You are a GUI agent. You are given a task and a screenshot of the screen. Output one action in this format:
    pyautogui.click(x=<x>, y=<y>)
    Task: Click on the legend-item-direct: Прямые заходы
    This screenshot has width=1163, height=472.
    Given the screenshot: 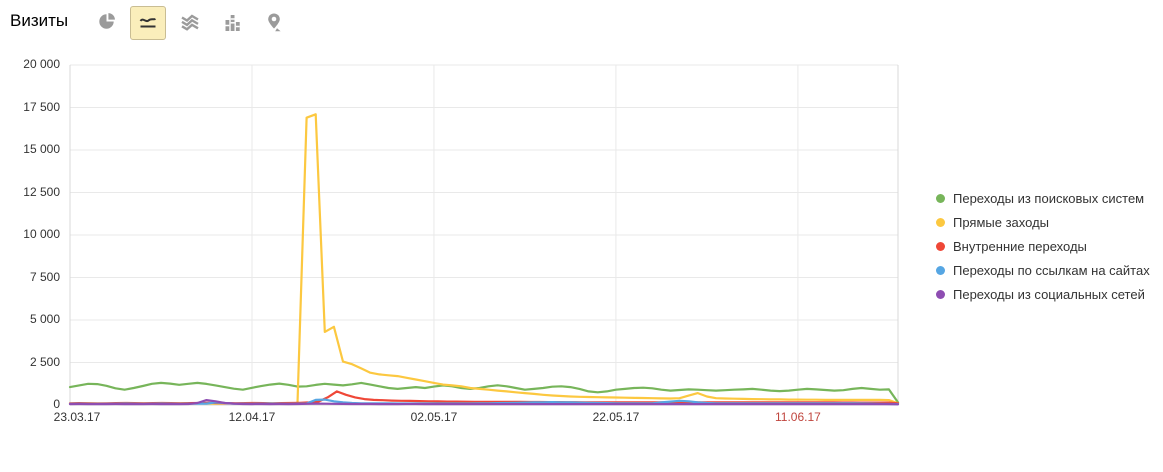 What is the action you would take?
    pyautogui.click(x=1043, y=222)
    